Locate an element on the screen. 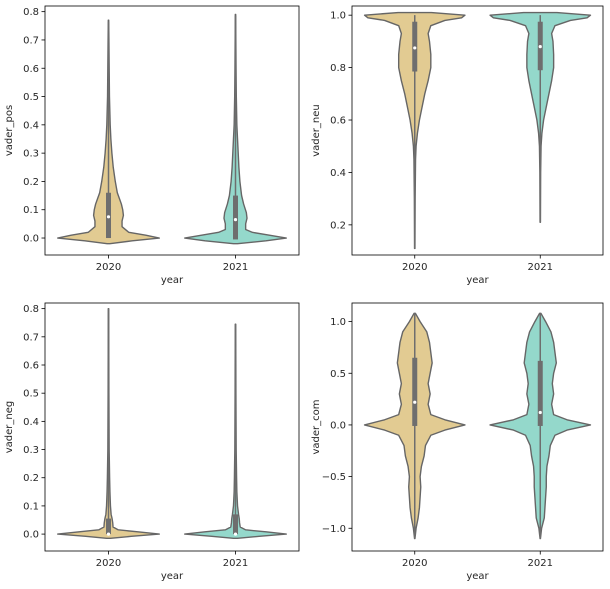 This screenshot has width=610, height=589. y-tick-label: −0.5 is located at coordinates (334, 477).